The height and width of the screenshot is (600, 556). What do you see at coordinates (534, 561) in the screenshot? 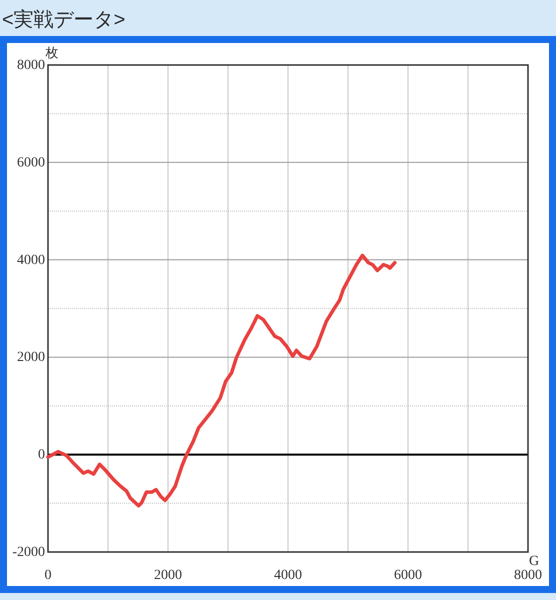
I see `x-axis-title: G` at bounding box center [534, 561].